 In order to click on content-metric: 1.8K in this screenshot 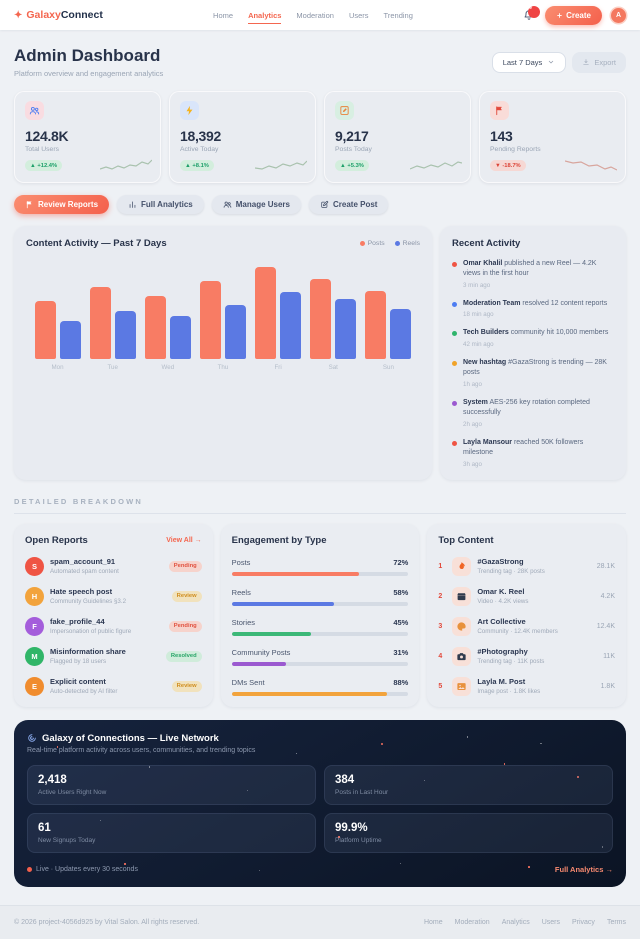, I will do `click(607, 686)`.